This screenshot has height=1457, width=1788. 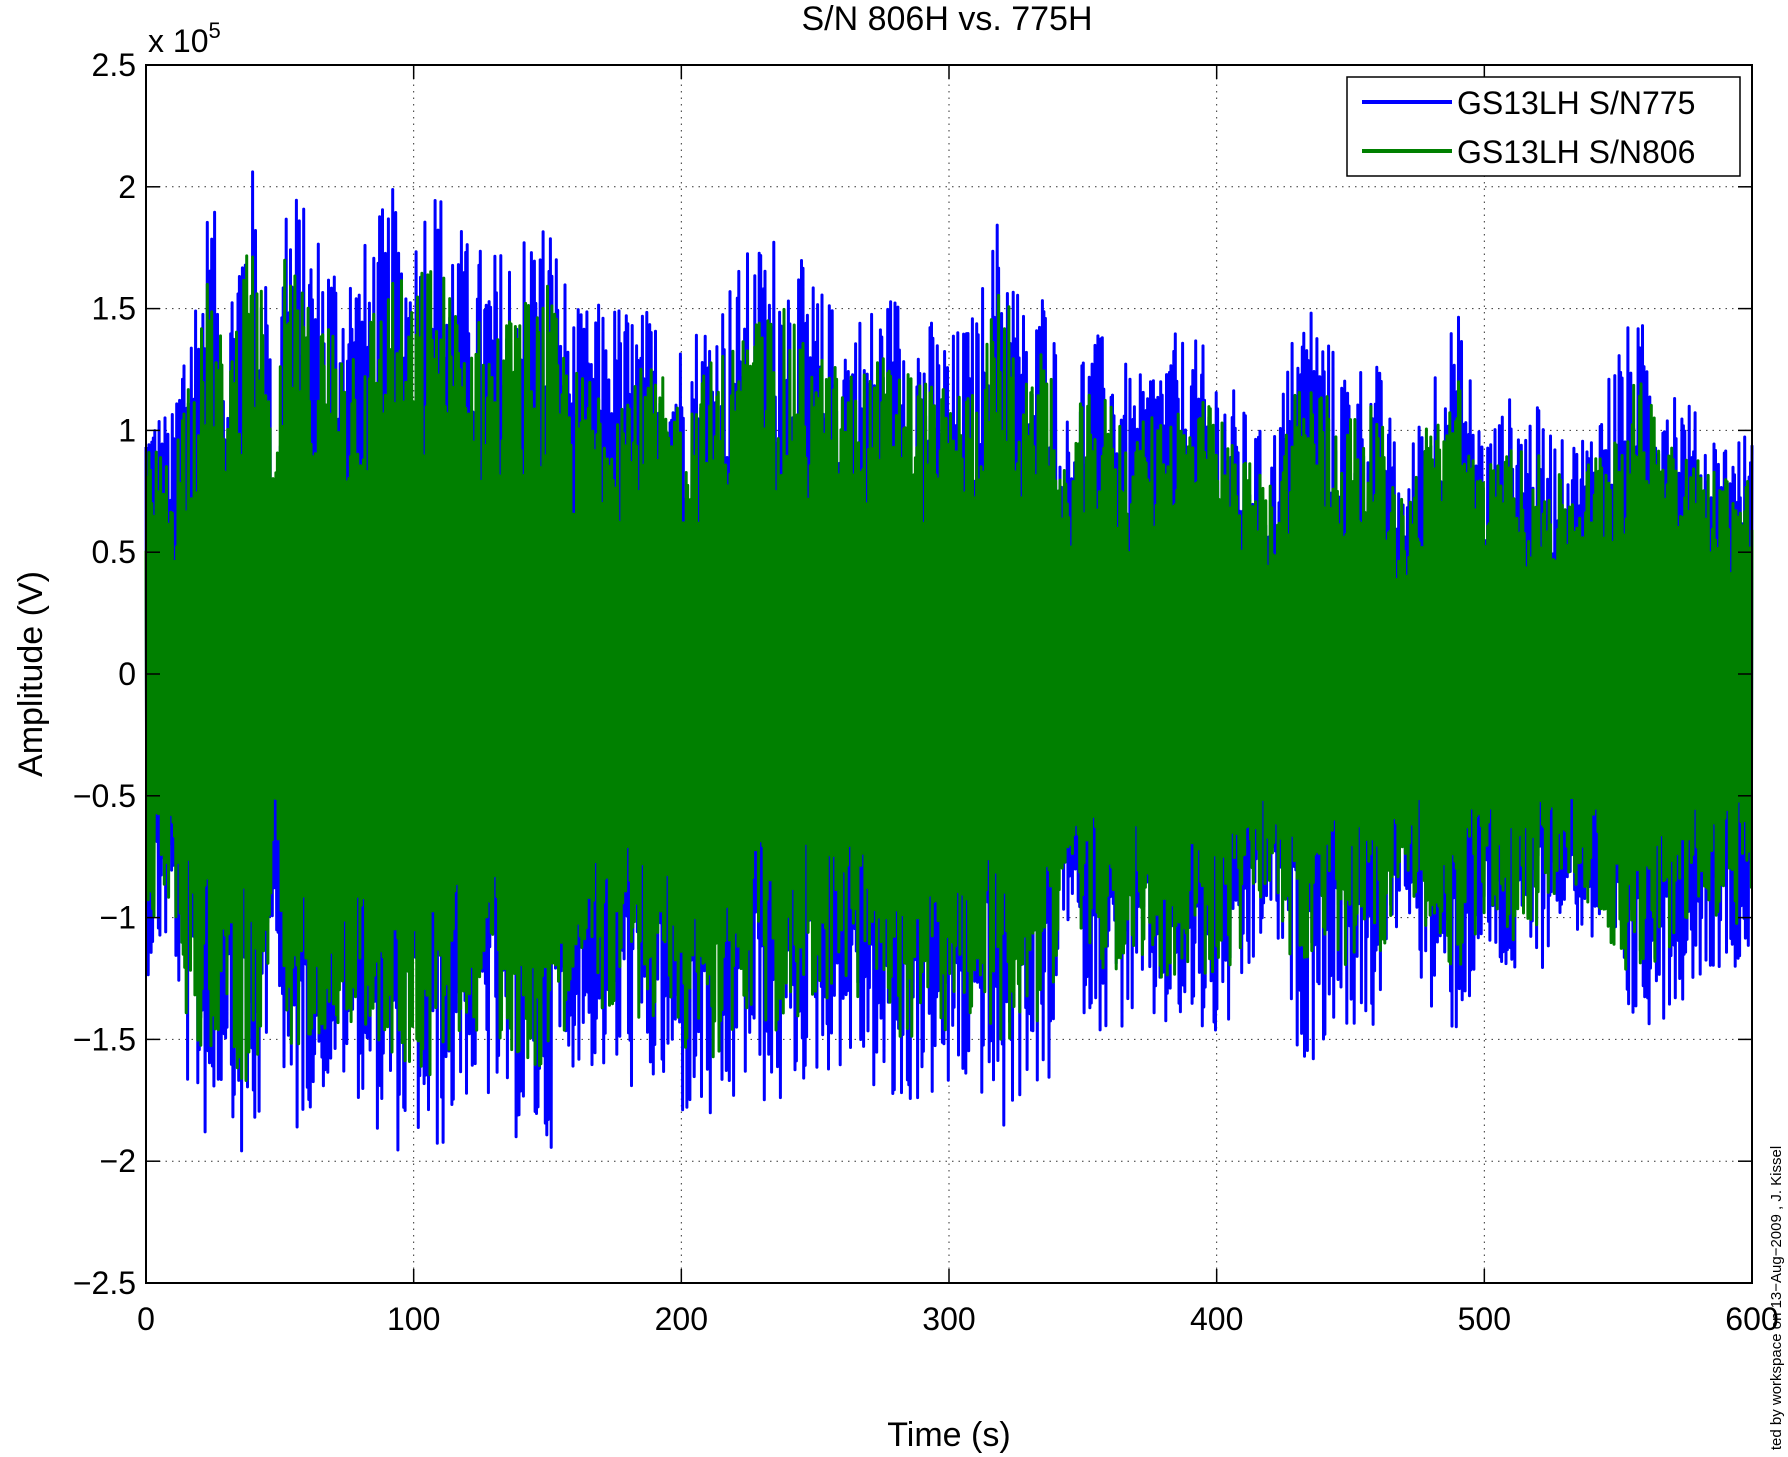 I want to click on y-tick-label: 0, so click(x=127, y=674).